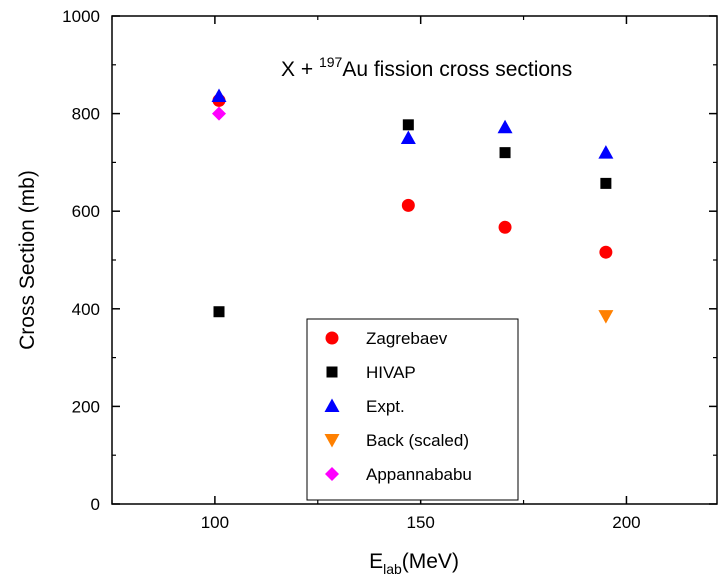  I want to click on legend-label-zagrebaev: Zagrebaev, so click(407, 338).